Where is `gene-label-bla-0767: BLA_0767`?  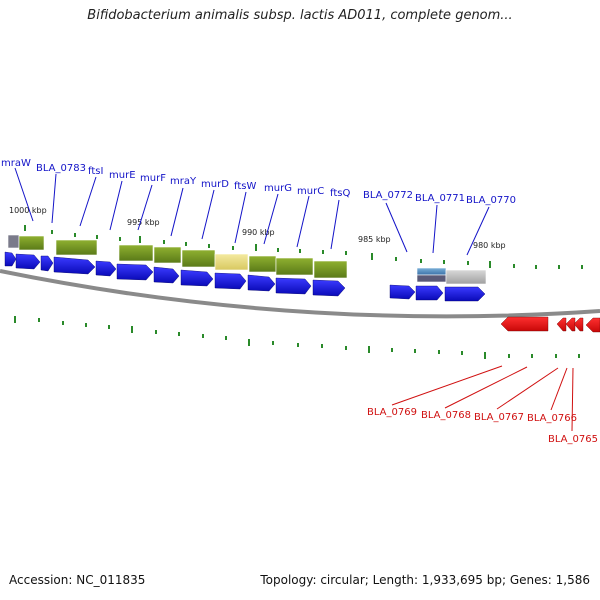 gene-label-bla-0767: BLA_0767 is located at coordinates (499, 417).